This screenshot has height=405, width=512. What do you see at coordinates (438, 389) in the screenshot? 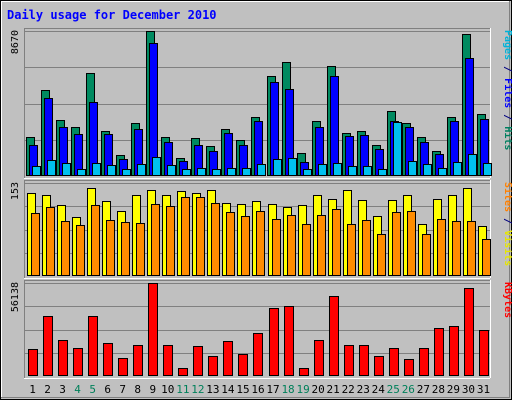
I see `x-tick-label: 28` at bounding box center [438, 389].